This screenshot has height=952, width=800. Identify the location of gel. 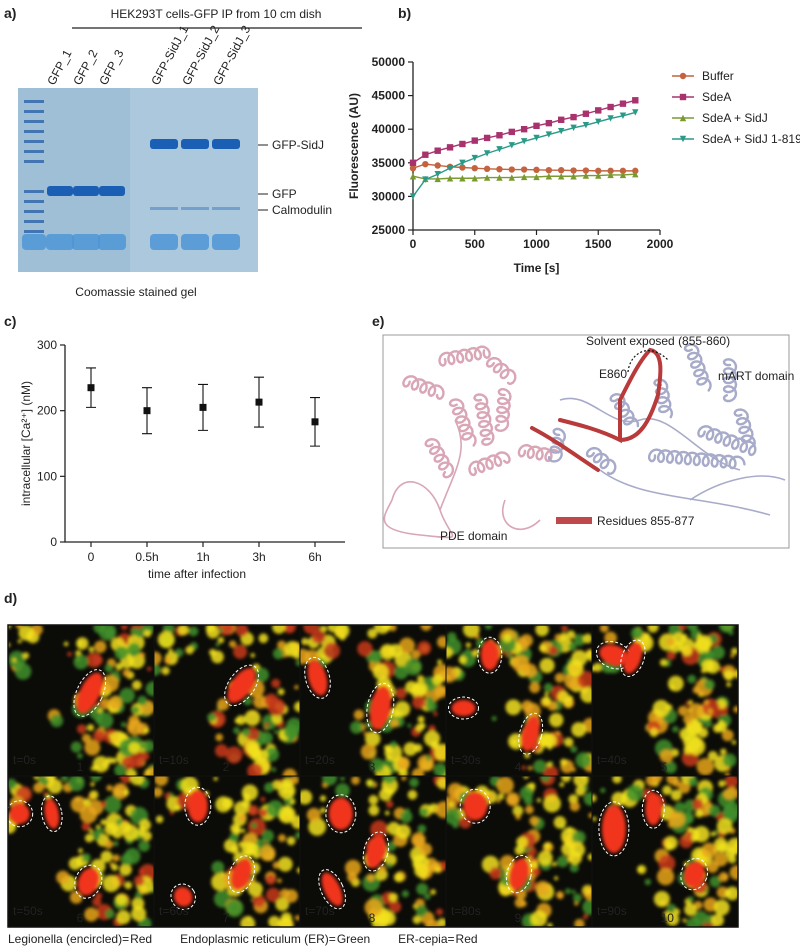
(138, 180).